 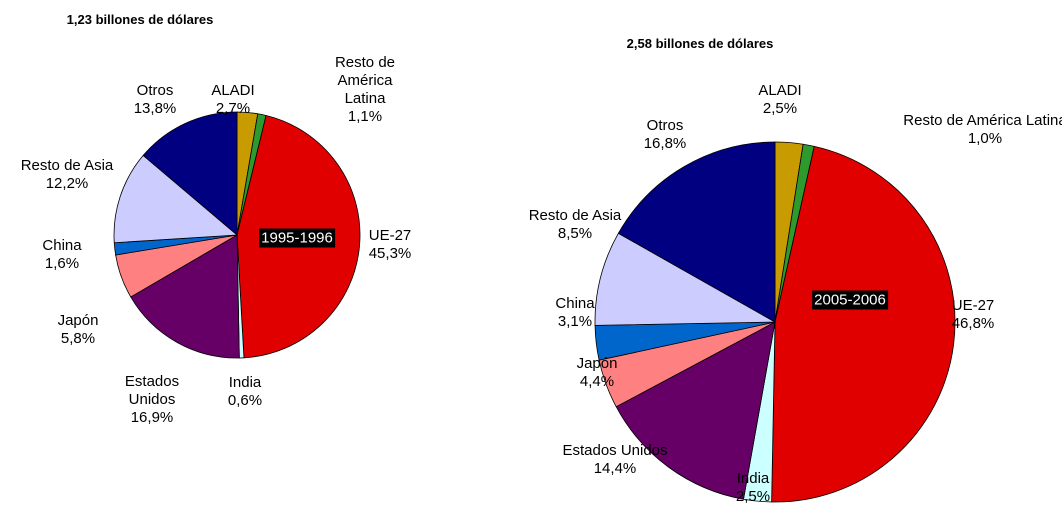 What do you see at coordinates (245, 400) in the screenshot?
I see `value-label: 0,6%` at bounding box center [245, 400].